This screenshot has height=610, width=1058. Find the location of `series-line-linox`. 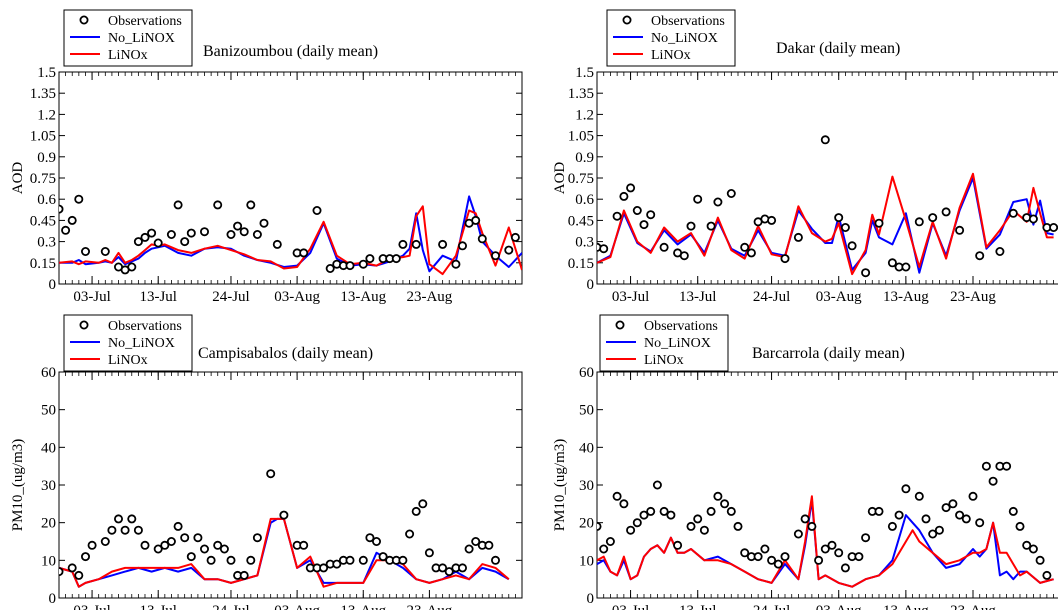

series-line-linox is located at coordinates (290, 240).